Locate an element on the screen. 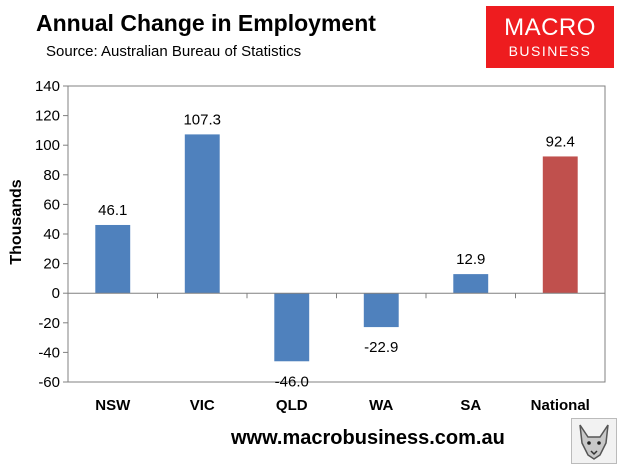 The height and width of the screenshot is (471, 622). x-tick-label-national: National is located at coordinates (560, 405).